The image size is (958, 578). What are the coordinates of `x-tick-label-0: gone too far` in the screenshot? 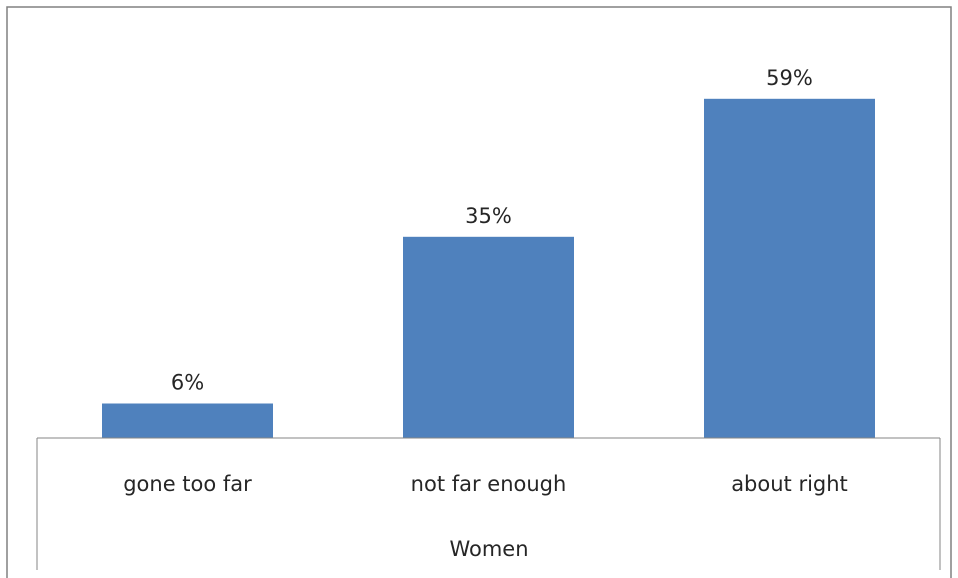 It's located at (187, 484).